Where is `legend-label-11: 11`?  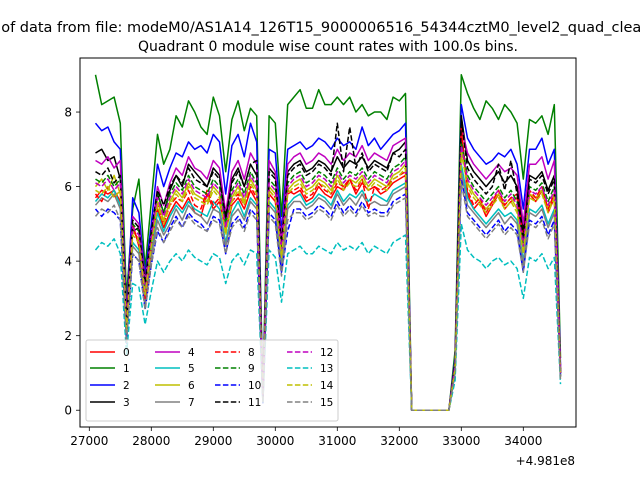 legend-label-11: 11 is located at coordinates (254, 403).